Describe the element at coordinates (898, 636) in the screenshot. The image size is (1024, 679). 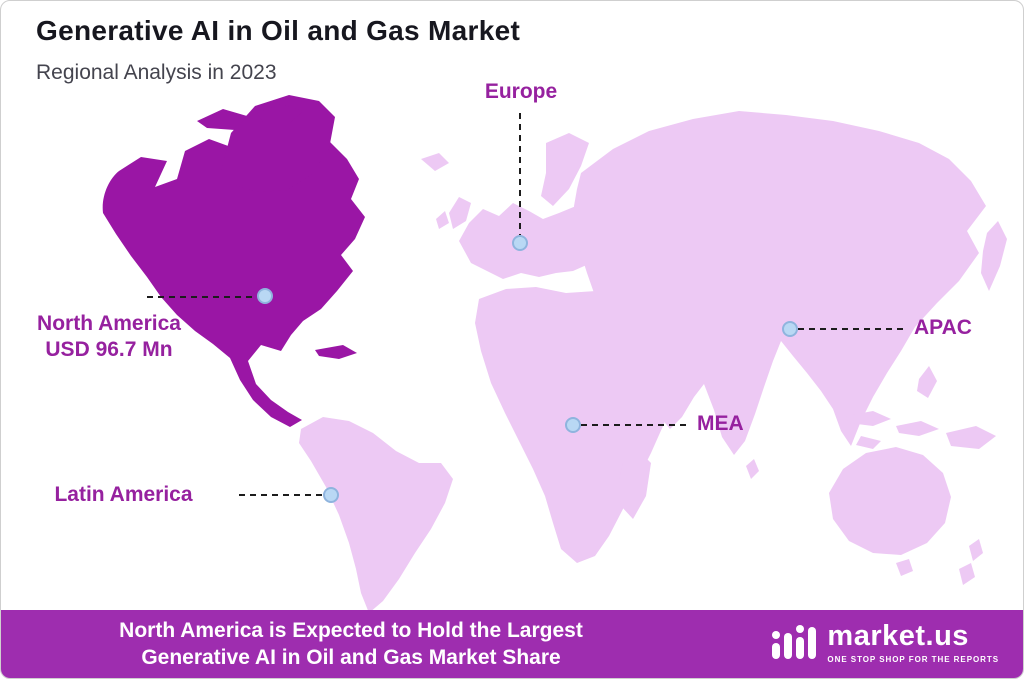
I see `marketus-brand: market.us` at that location.